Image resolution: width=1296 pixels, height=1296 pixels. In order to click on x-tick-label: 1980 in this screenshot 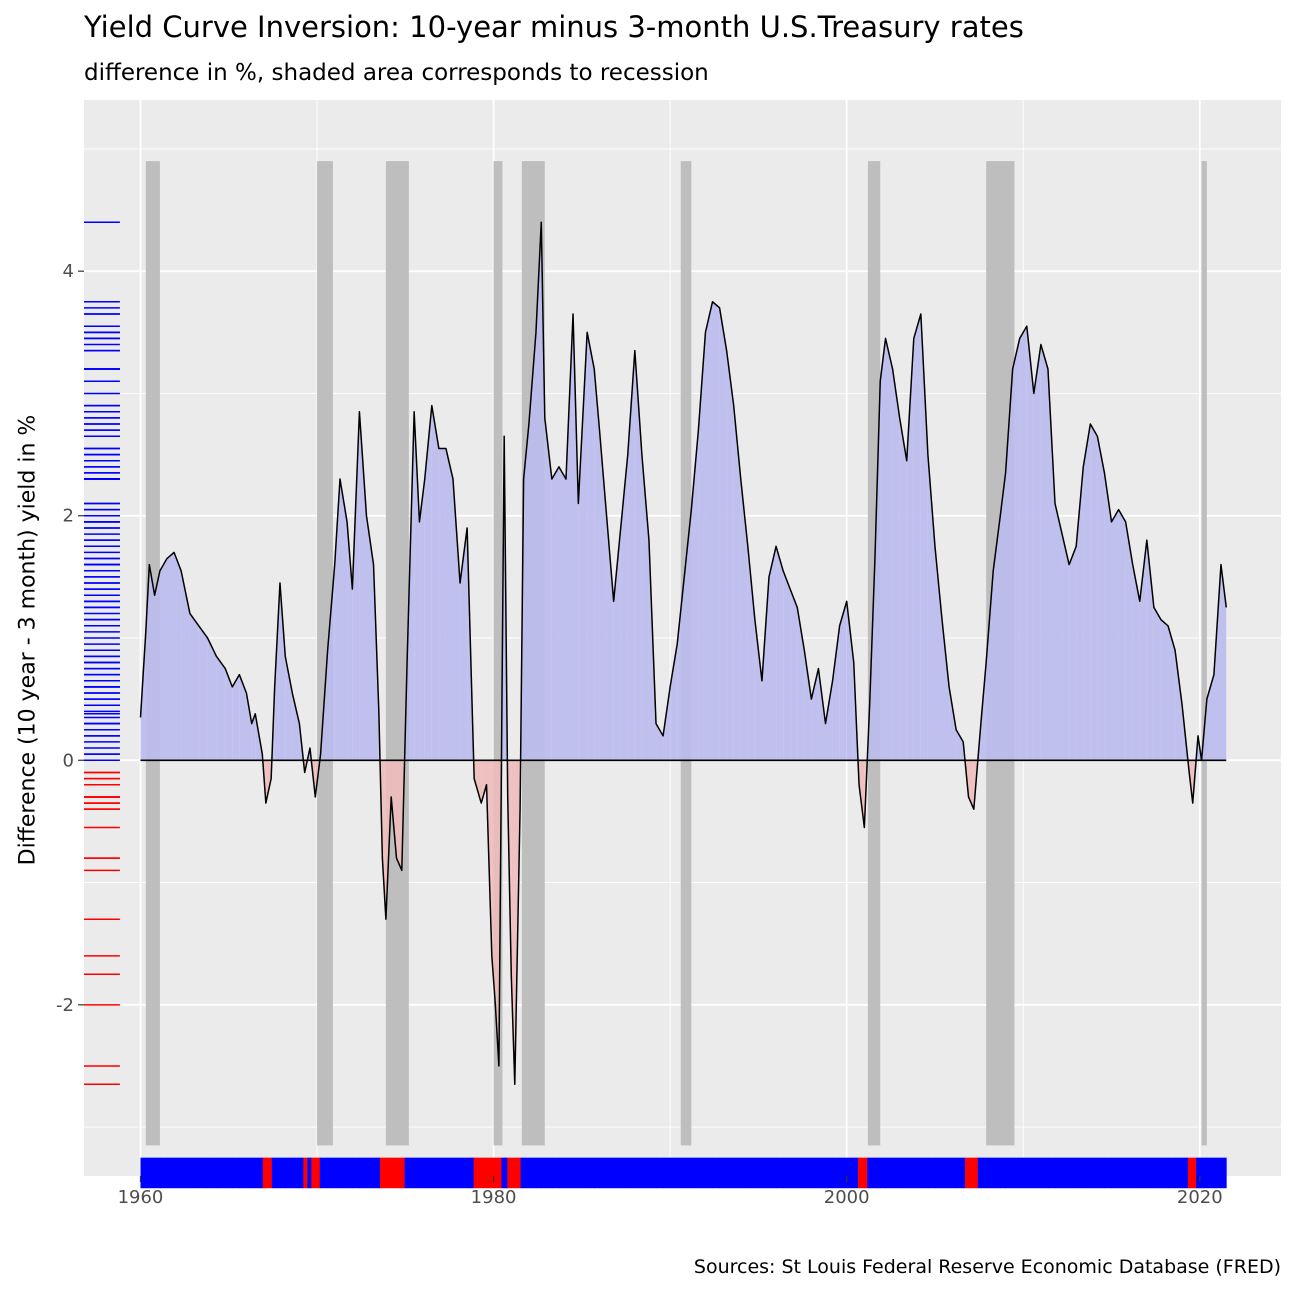, I will do `click(494, 1197)`.